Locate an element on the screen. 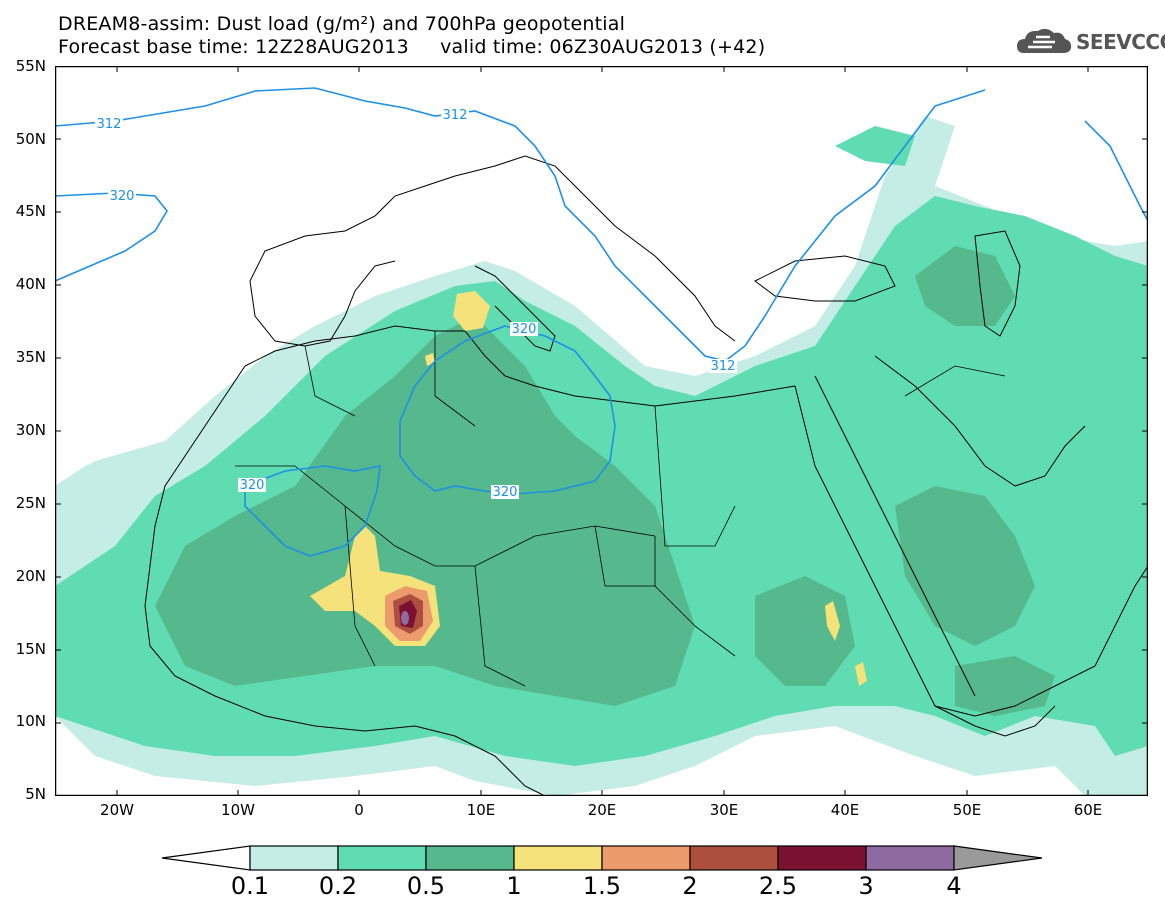 Image resolution: width=1165 pixels, height=907 pixels. lon-label-0: 0 is located at coordinates (359, 810).